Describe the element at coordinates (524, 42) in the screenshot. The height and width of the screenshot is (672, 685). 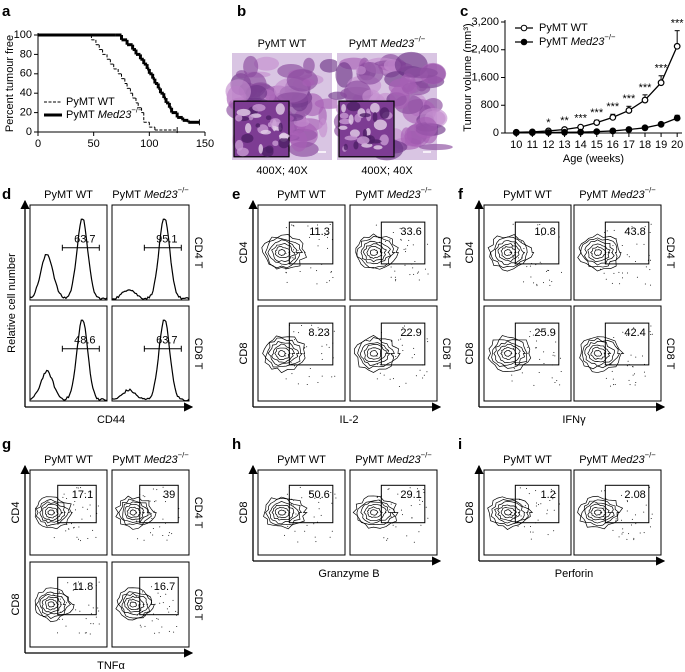
I see `legend-marker` at that location.